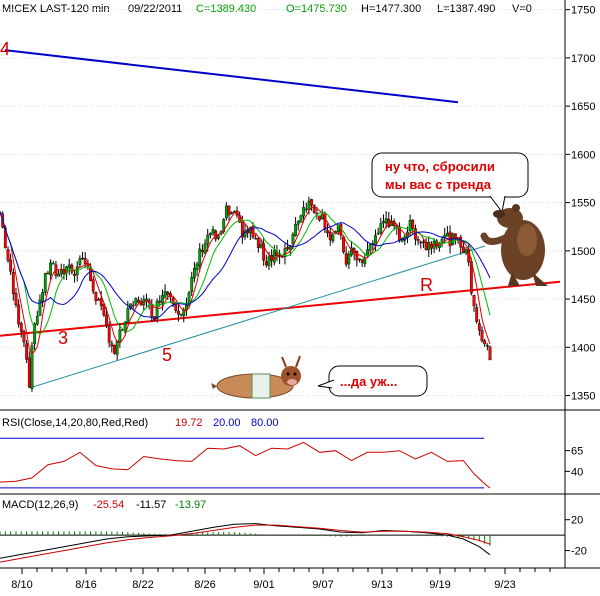 The width and height of the screenshot is (600, 596). I want to click on price-tick-label: 1550, so click(583, 204).